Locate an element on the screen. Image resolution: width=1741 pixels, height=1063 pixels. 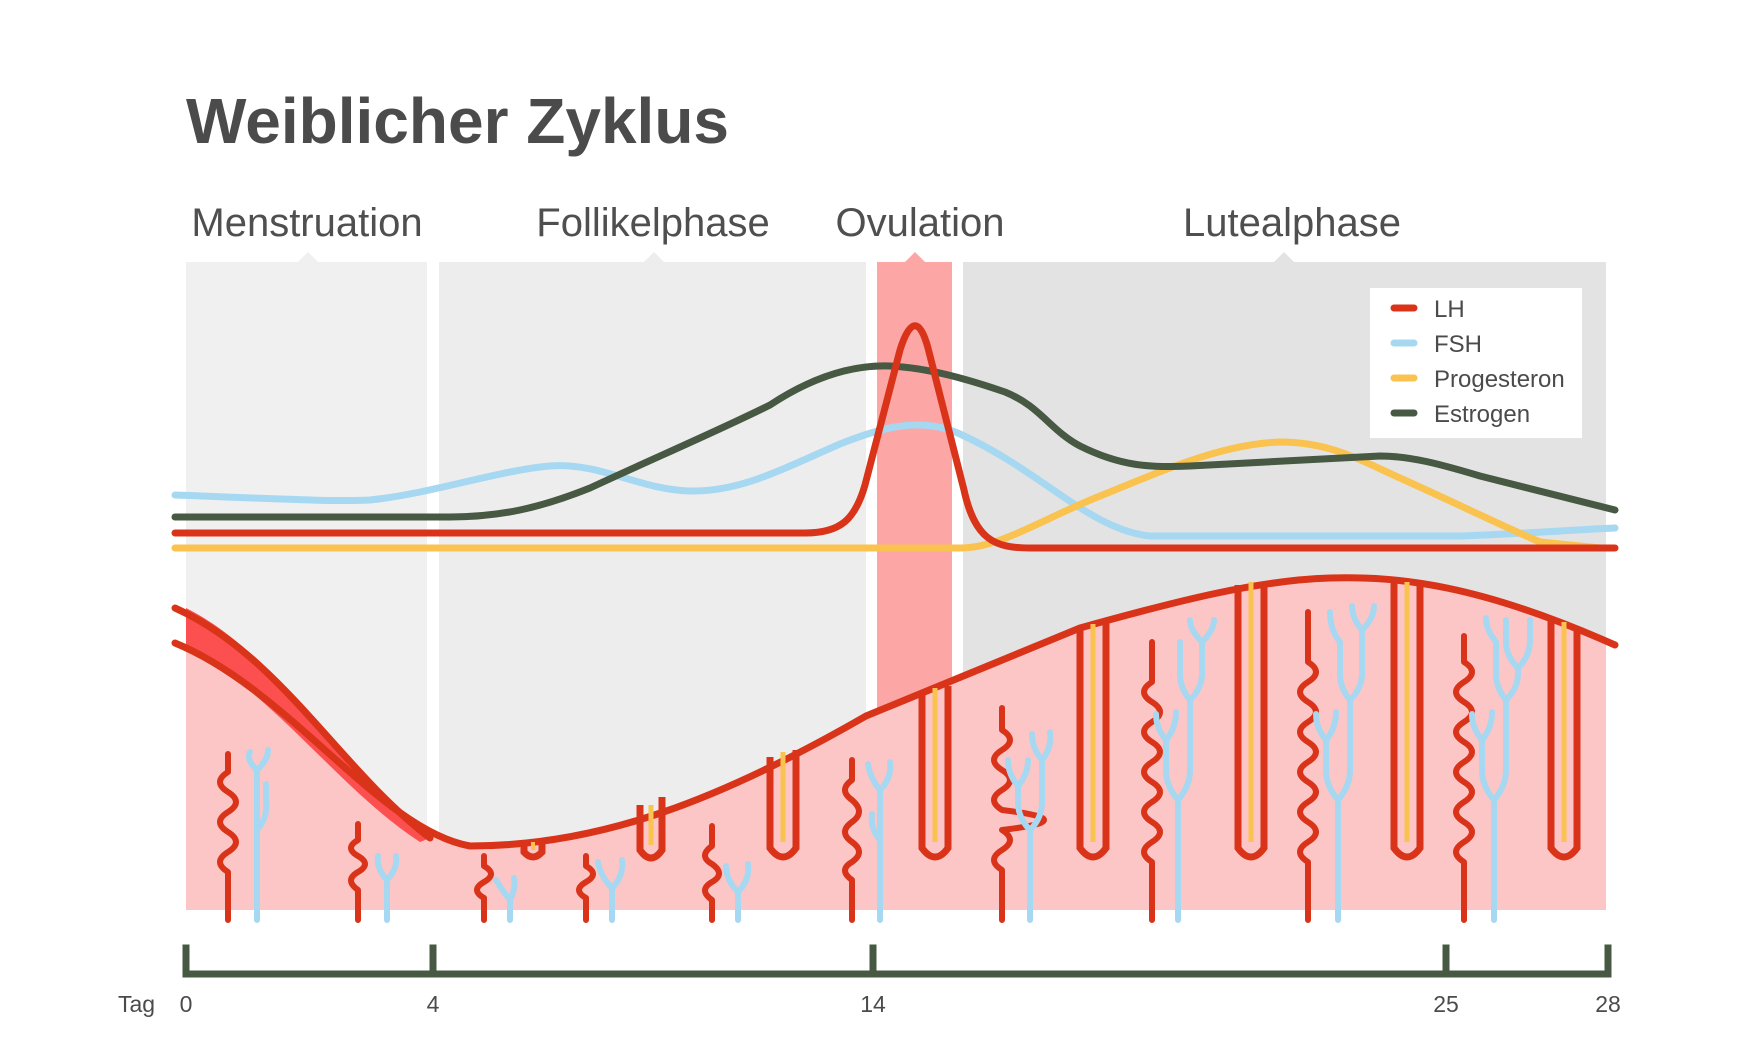
legend: LH FSH Progesteron Estrogen is located at coordinates (1476, 363).